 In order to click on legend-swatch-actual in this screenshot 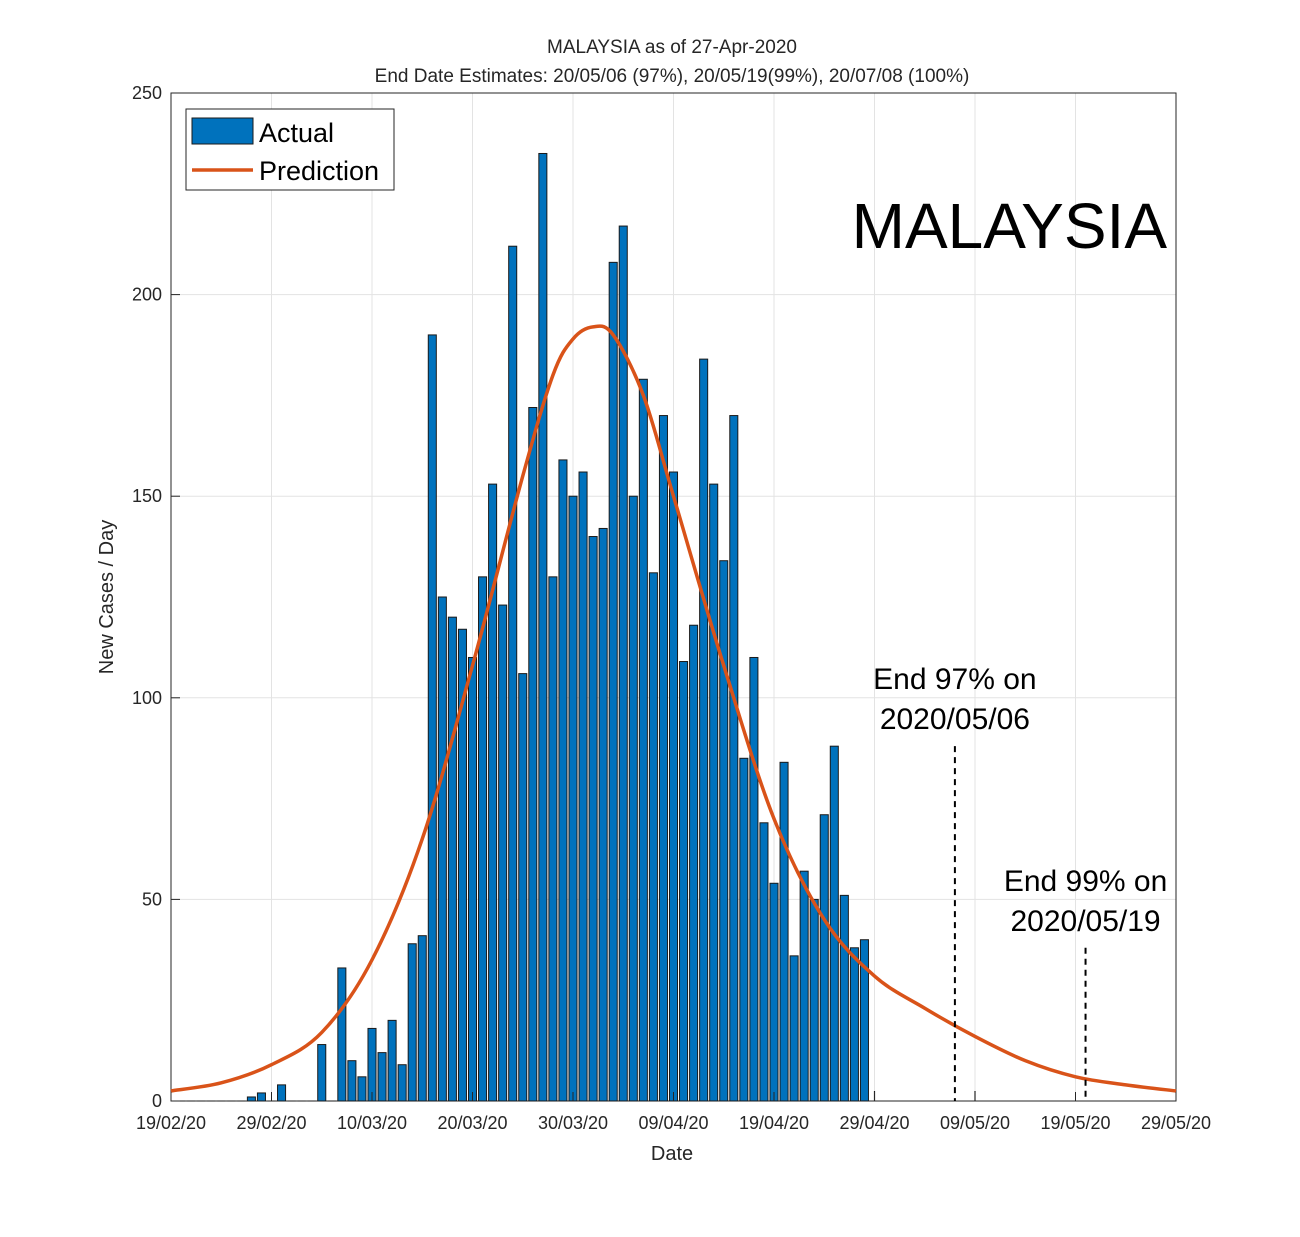, I will do `click(222, 131)`.